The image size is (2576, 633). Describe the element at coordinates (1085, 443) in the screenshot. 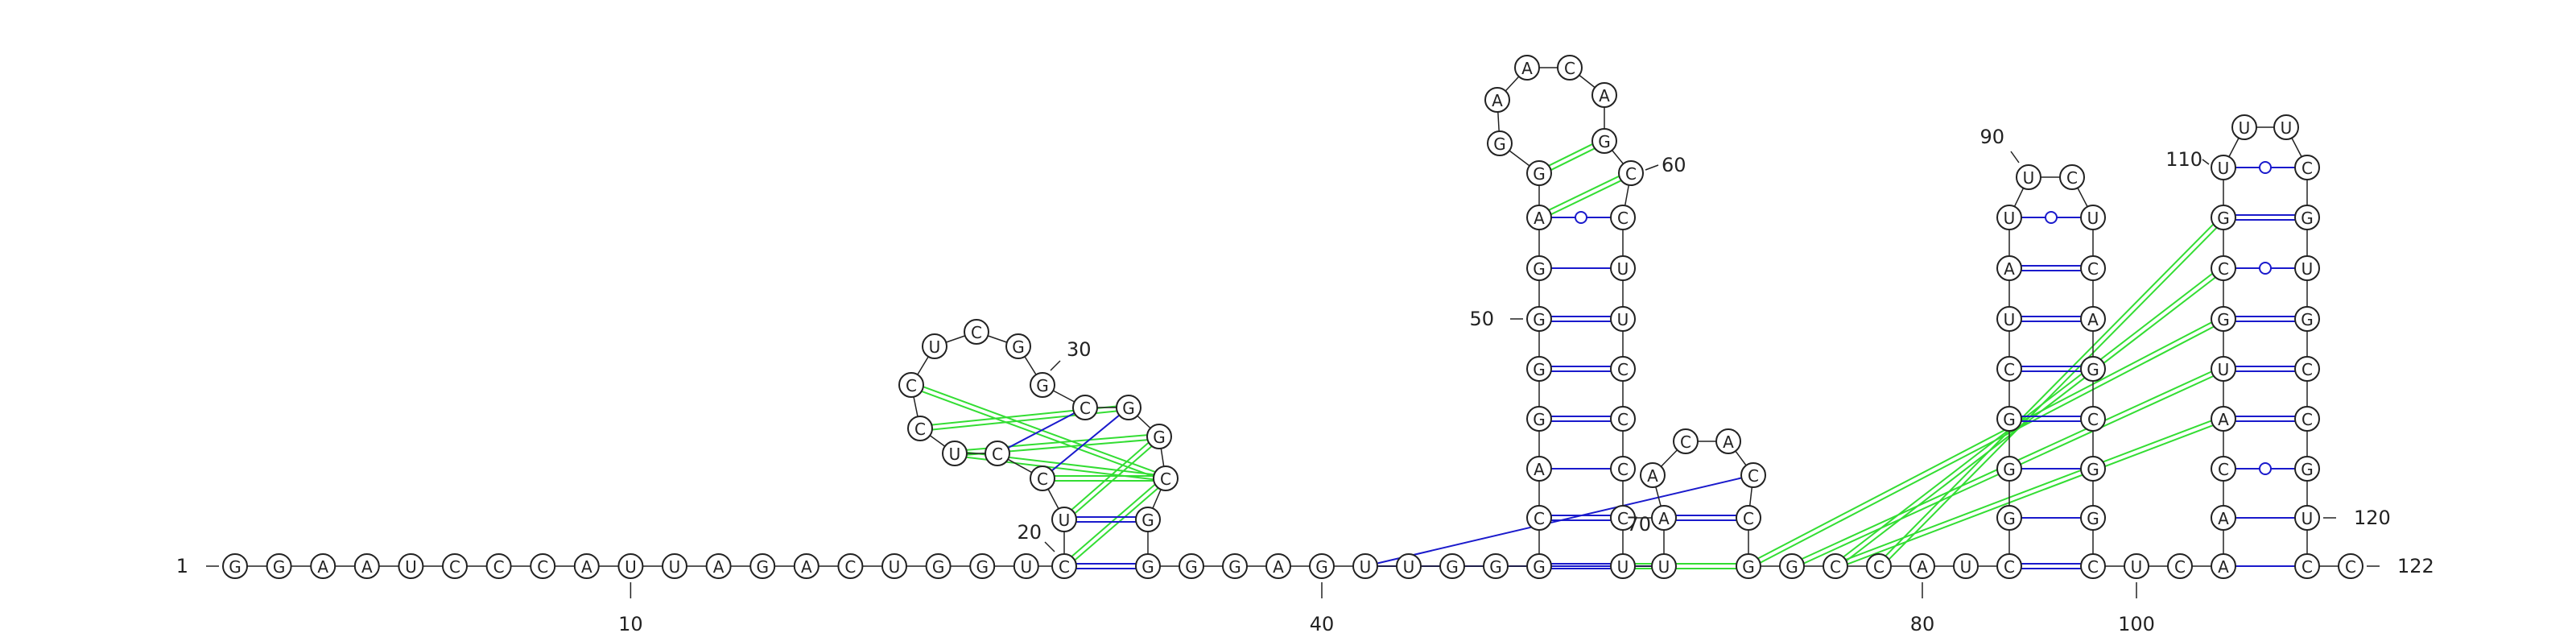

I see `base-pair` at that location.